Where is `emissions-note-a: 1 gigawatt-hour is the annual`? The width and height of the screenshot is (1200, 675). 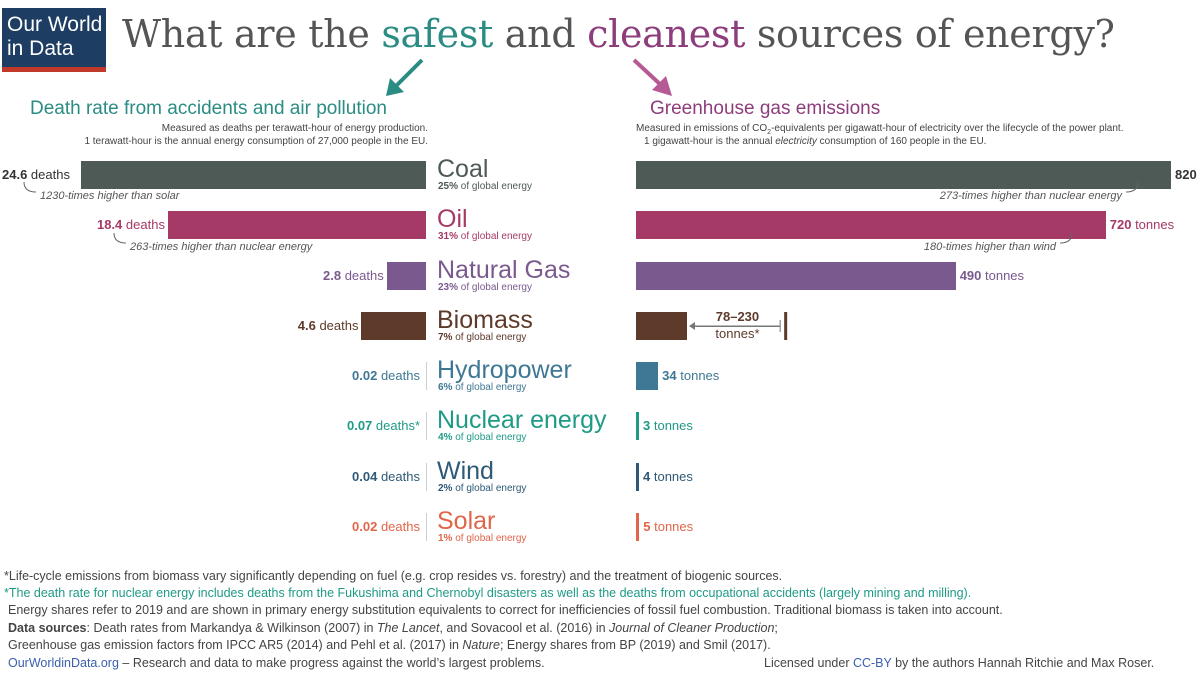 emissions-note-a: 1 gigawatt-hour is the annual is located at coordinates (710, 141).